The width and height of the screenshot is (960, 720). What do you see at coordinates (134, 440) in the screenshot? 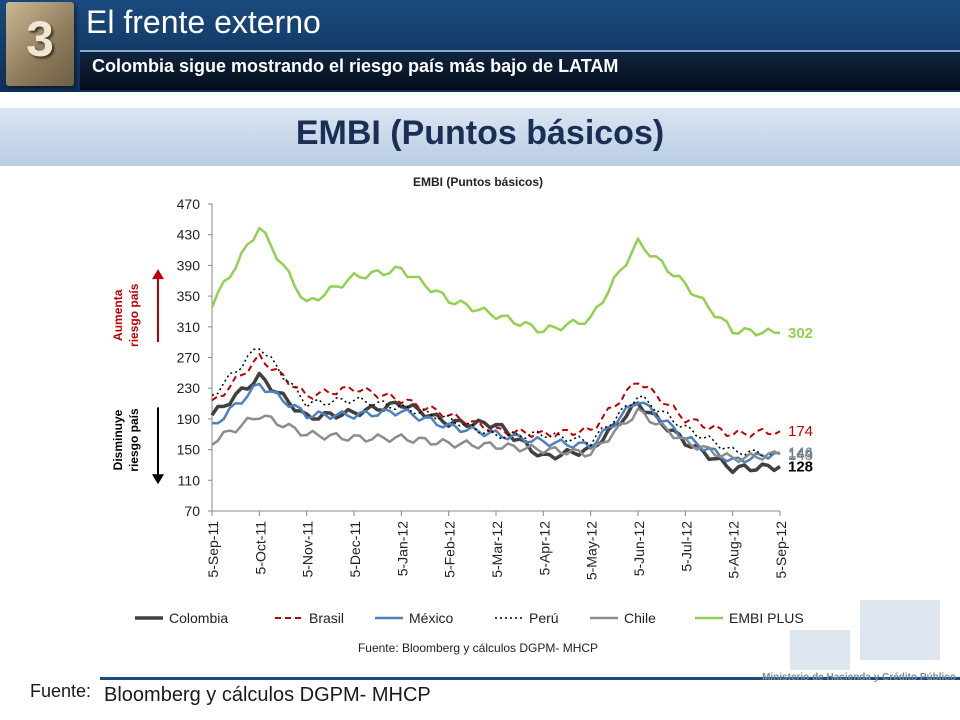
I see `risk-down-label: riesgo país` at bounding box center [134, 440].